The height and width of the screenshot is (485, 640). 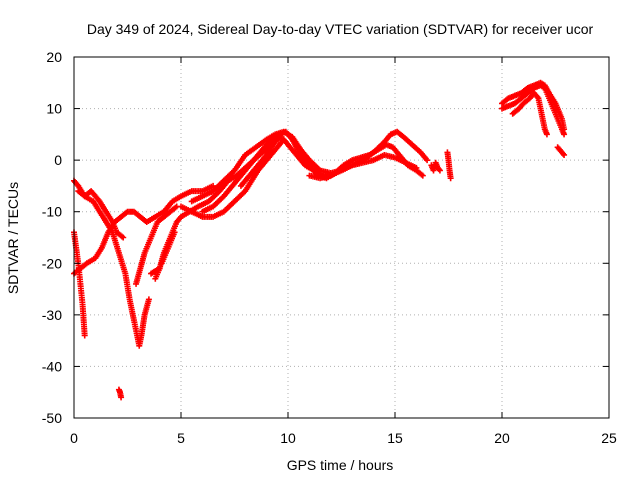 I want to click on x-tick-label: 25, so click(x=609, y=438).